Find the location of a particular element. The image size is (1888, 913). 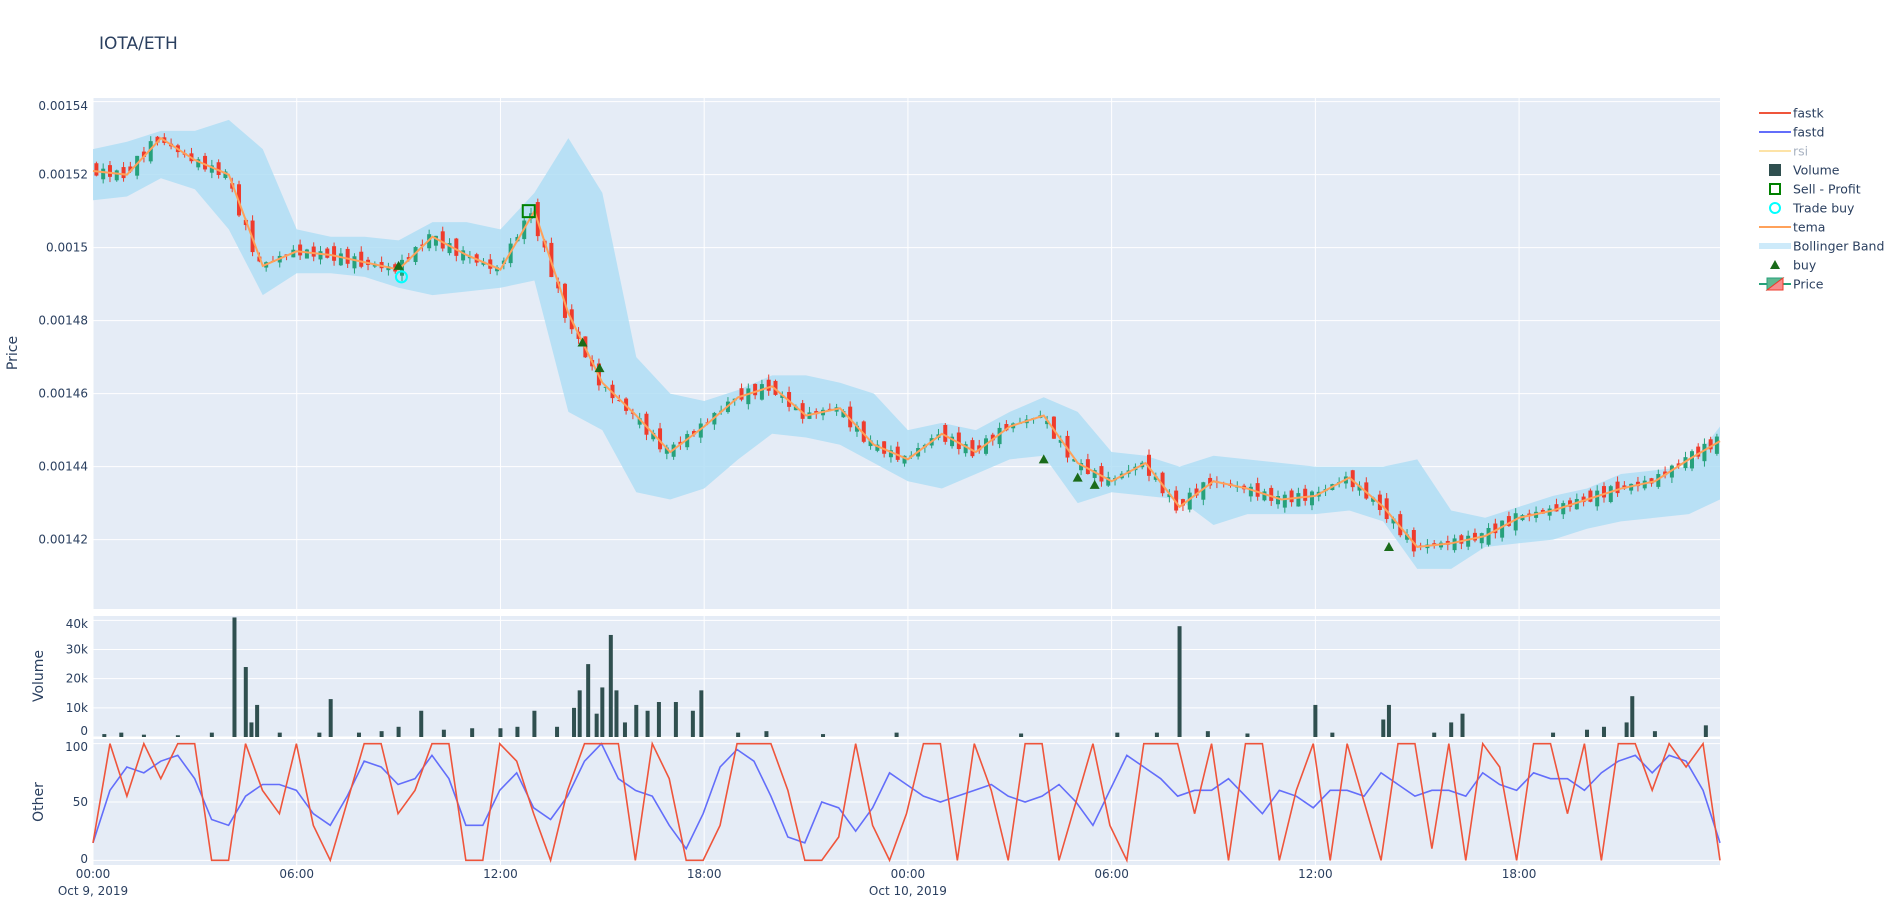

legend-item-sell-profit: Sell - Profit is located at coordinates (1815, 189).